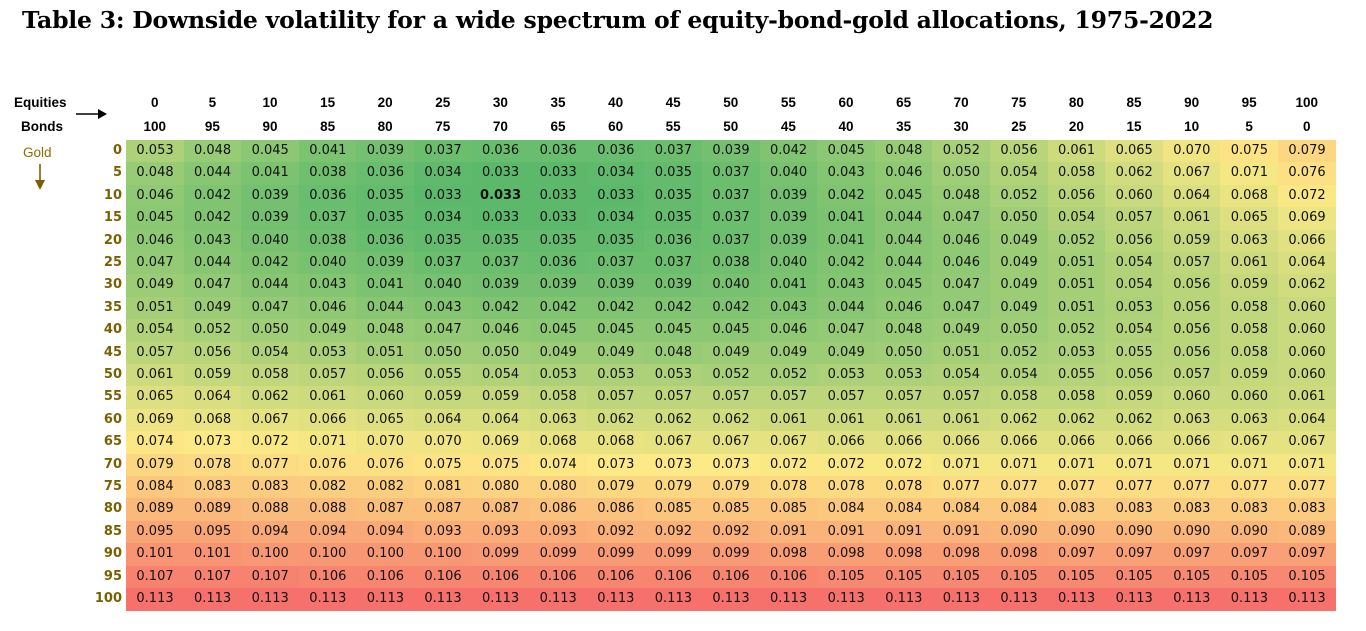  Describe the element at coordinates (1249, 151) in the screenshot. I see `heatmap-cell: 0.075` at that location.